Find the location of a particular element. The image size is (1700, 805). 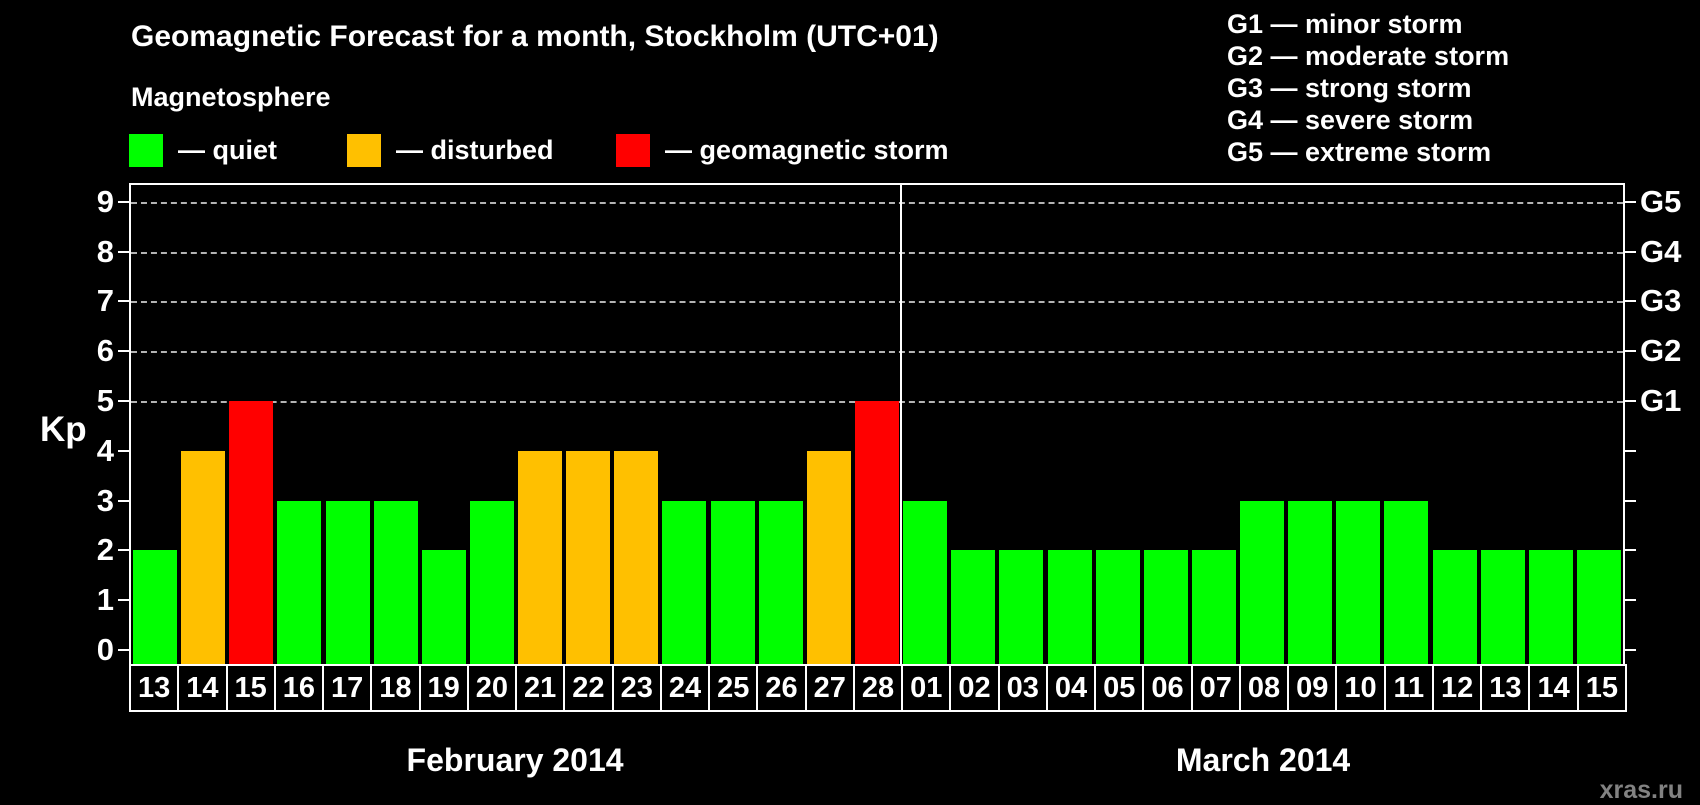

disturbed-legend-label: — disturbed is located at coordinates (475, 149).